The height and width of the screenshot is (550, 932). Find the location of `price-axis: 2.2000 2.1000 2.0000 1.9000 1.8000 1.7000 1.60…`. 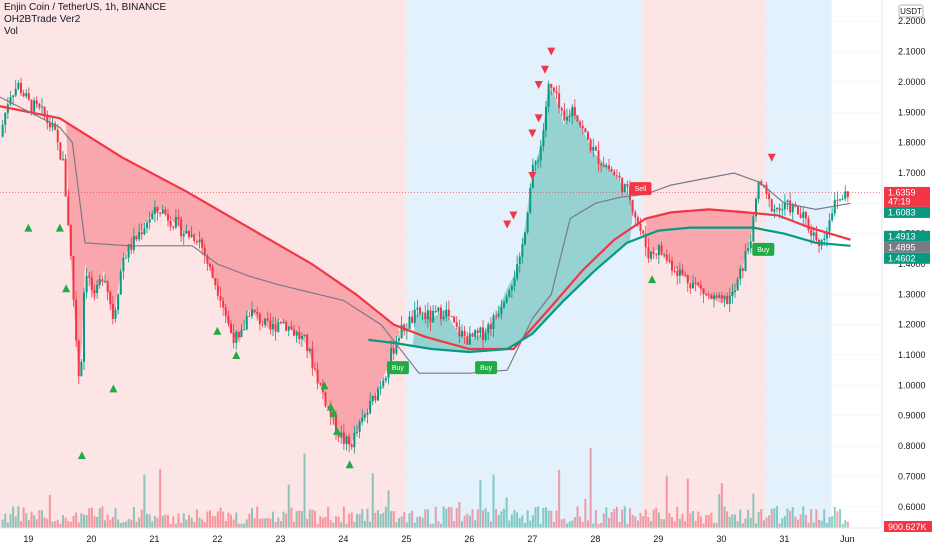

price-axis: 2.2000 2.1000 2.0000 1.9000 1.8000 1.7000 1.60… is located at coordinates (906, 275).